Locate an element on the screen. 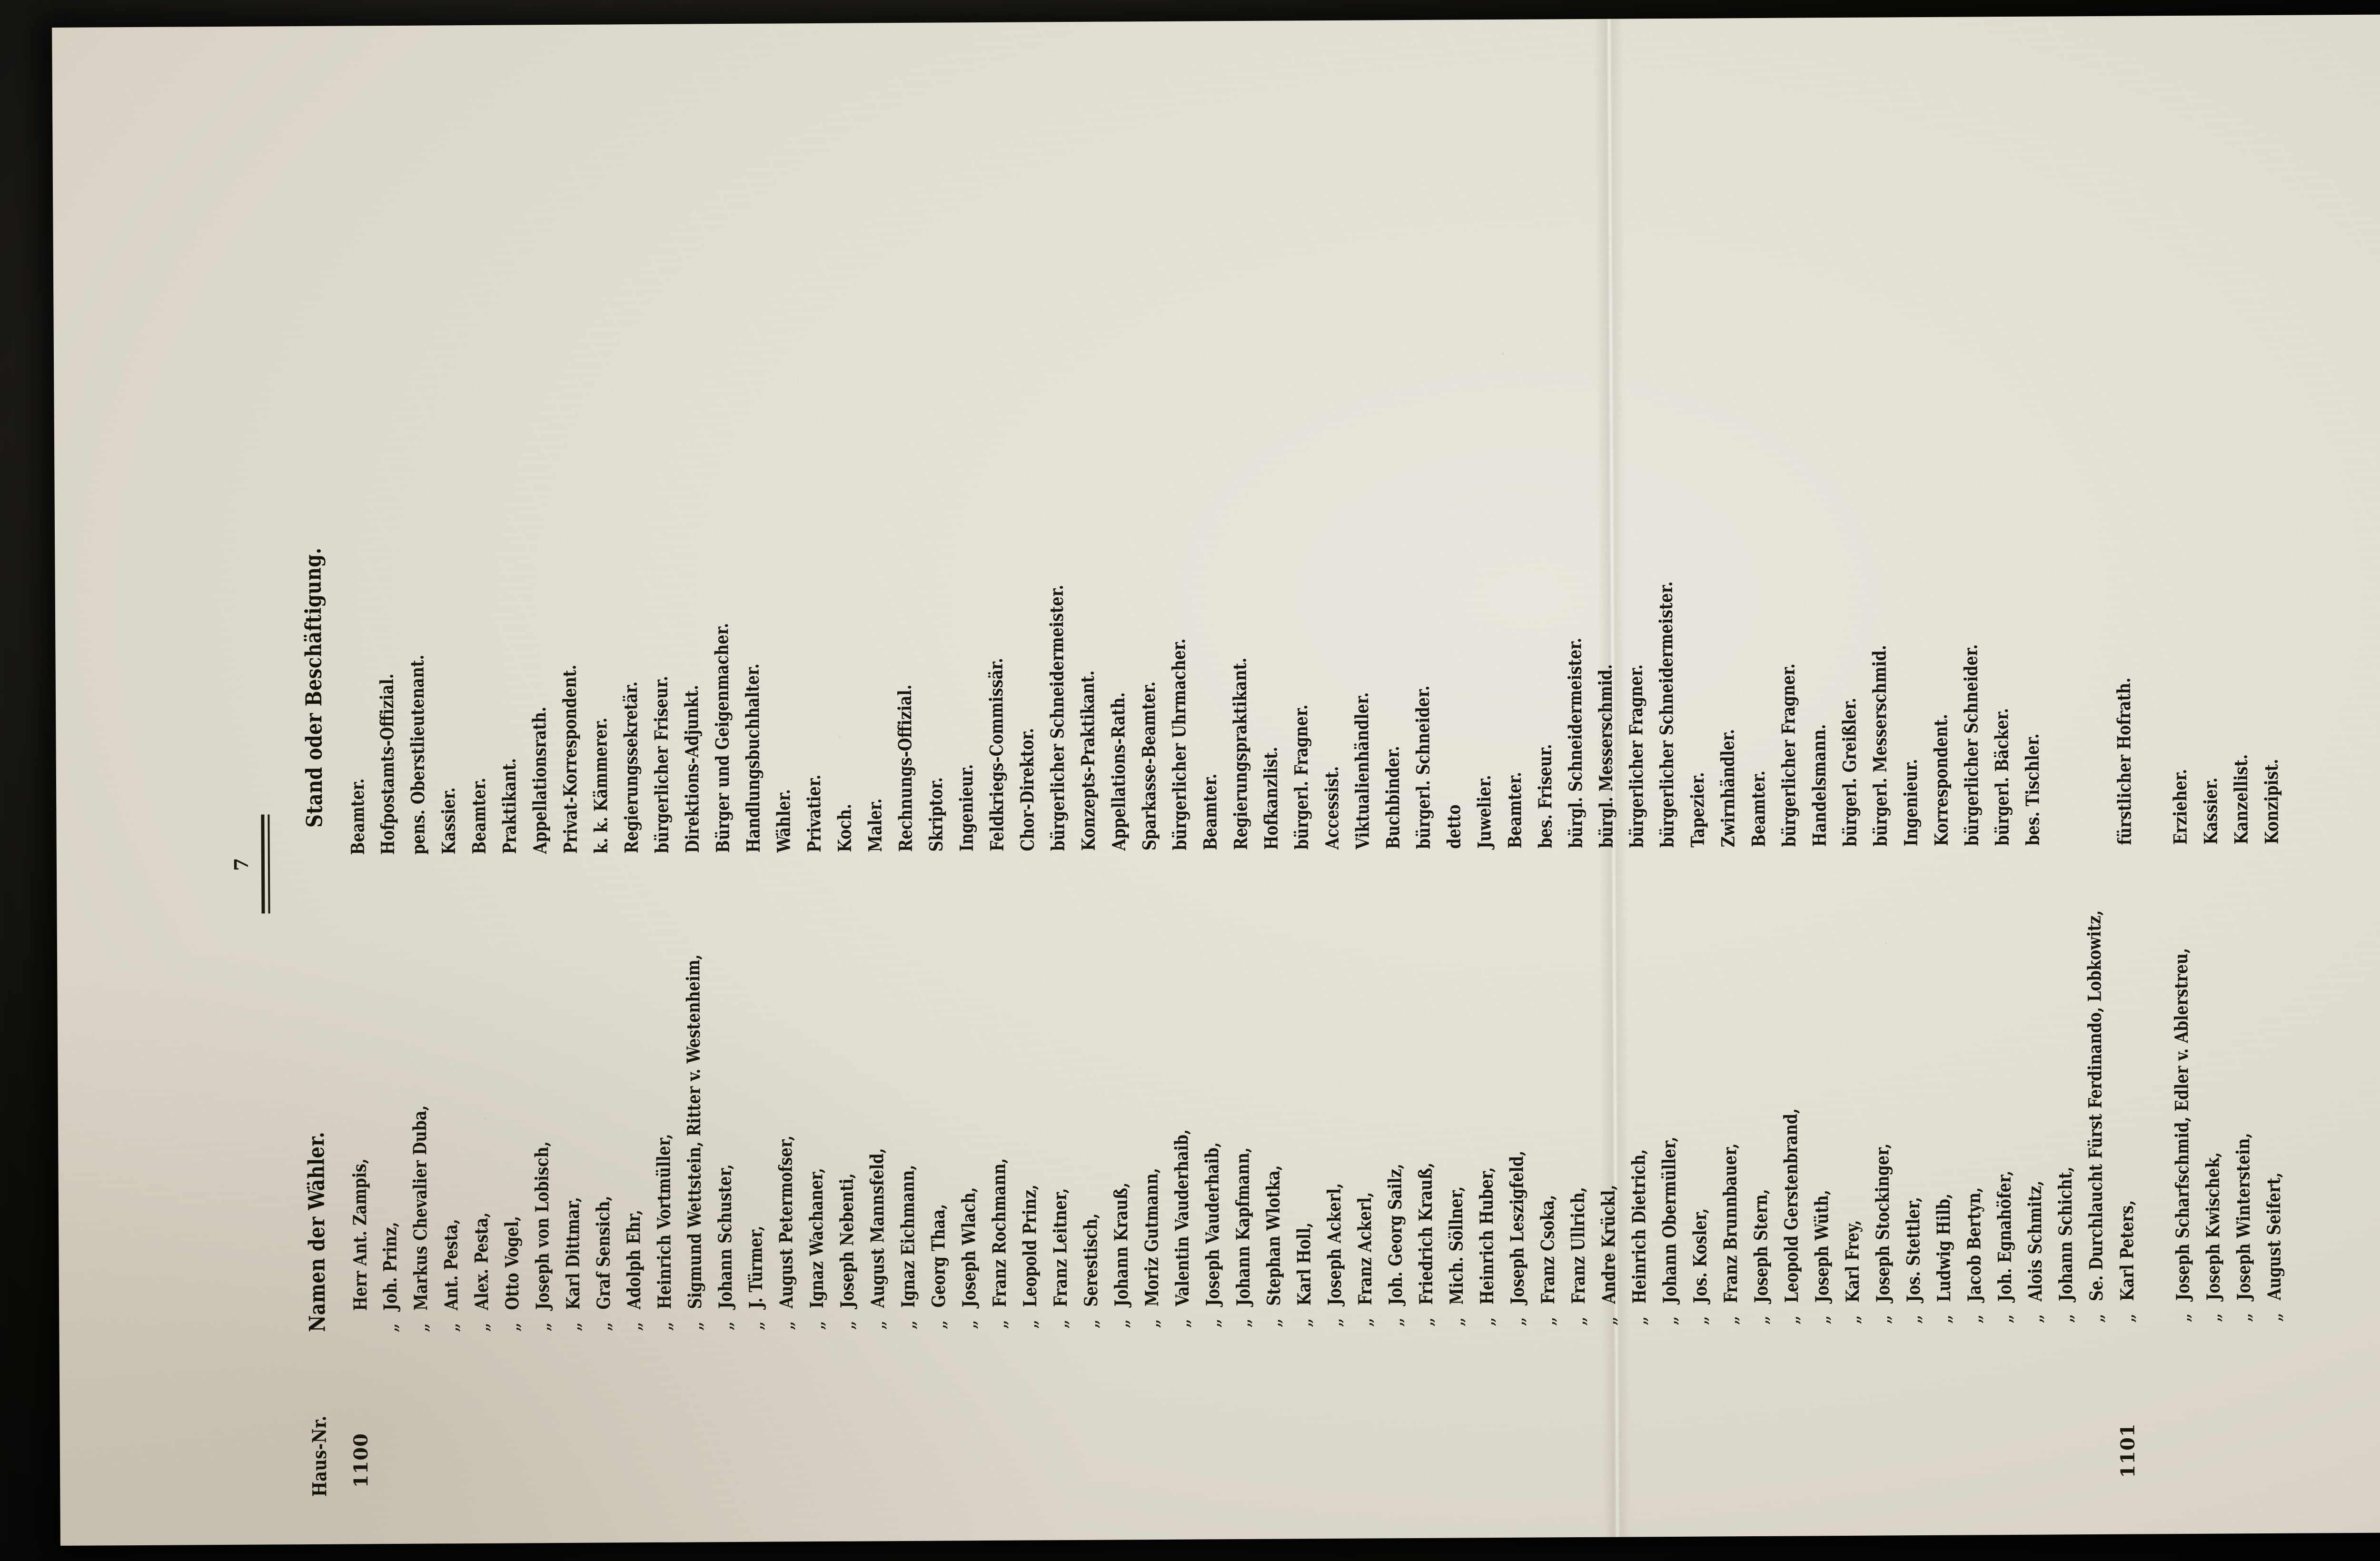 Image resolution: width=2380 pixels, height=1561 pixels. cell-occupation: bürgerlicher Uhrmacher. is located at coordinates (1179, 744).